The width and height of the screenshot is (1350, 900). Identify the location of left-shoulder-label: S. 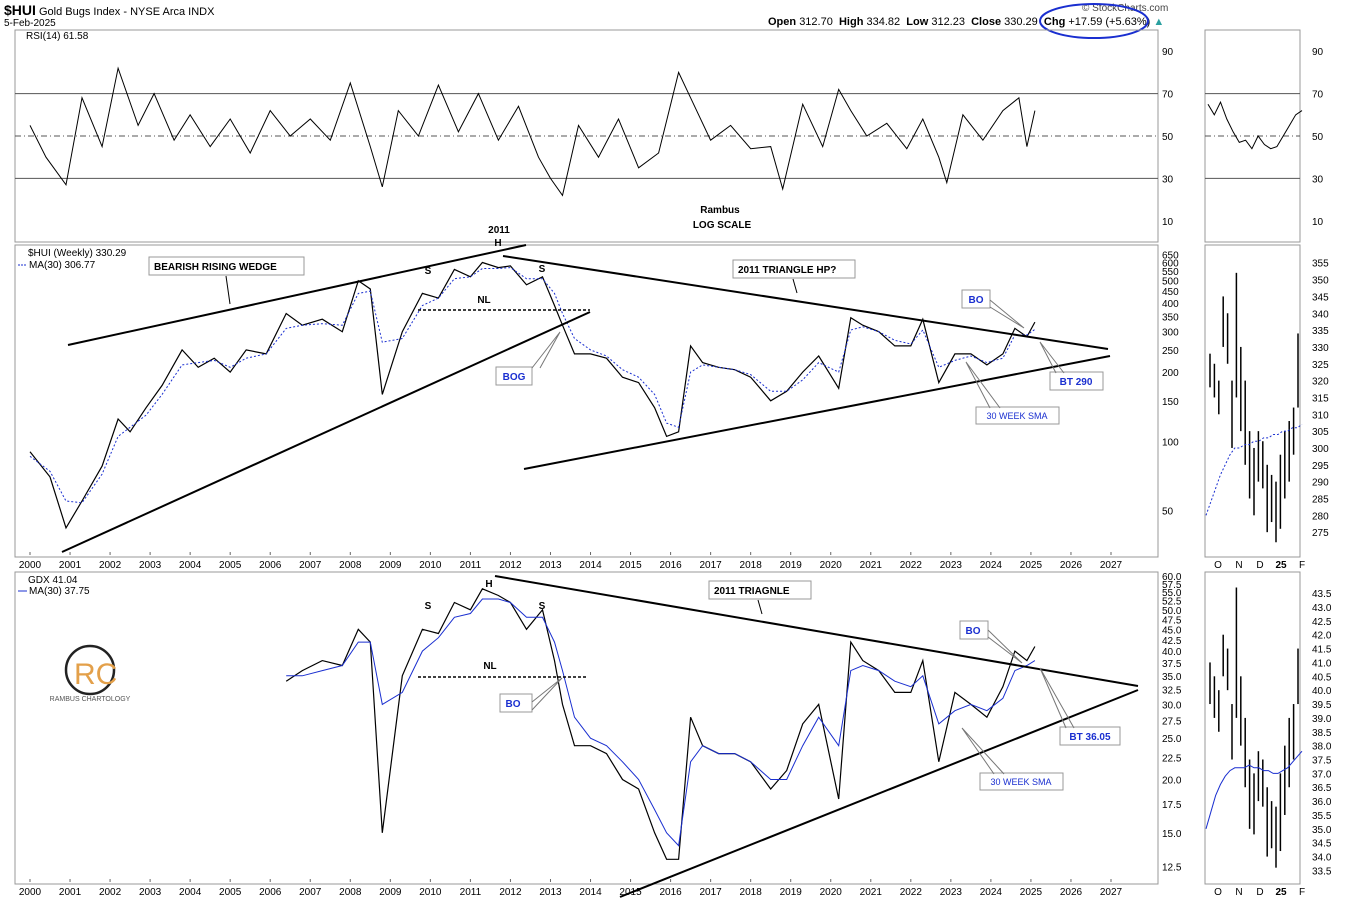
(428, 271).